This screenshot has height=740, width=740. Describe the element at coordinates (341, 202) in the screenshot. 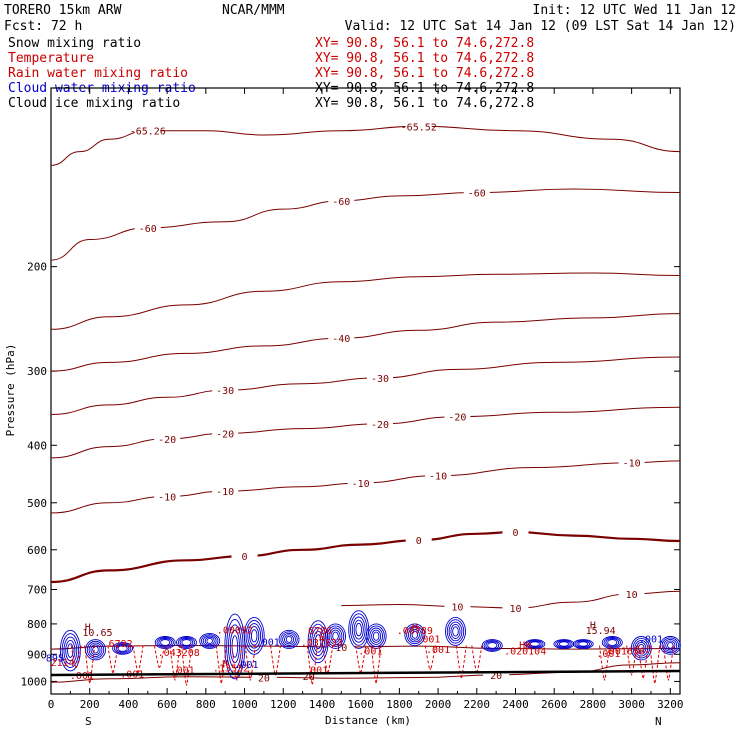

I see `isotherm-label: -60` at that location.